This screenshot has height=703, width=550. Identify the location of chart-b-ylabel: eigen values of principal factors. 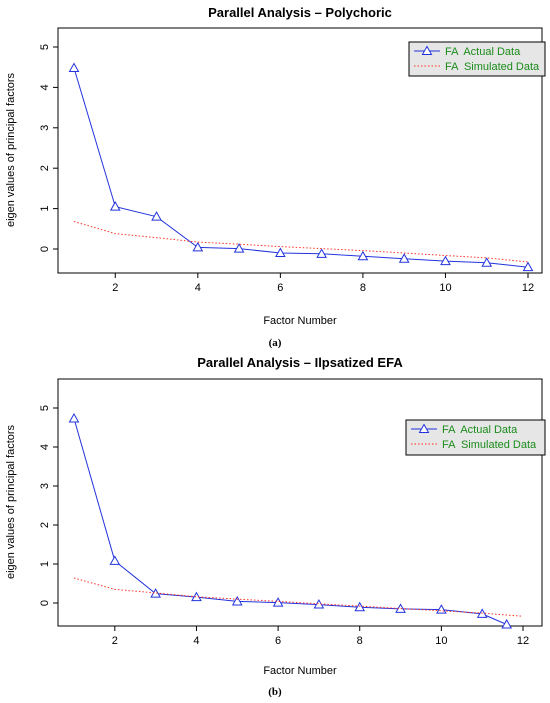
(11, 501).